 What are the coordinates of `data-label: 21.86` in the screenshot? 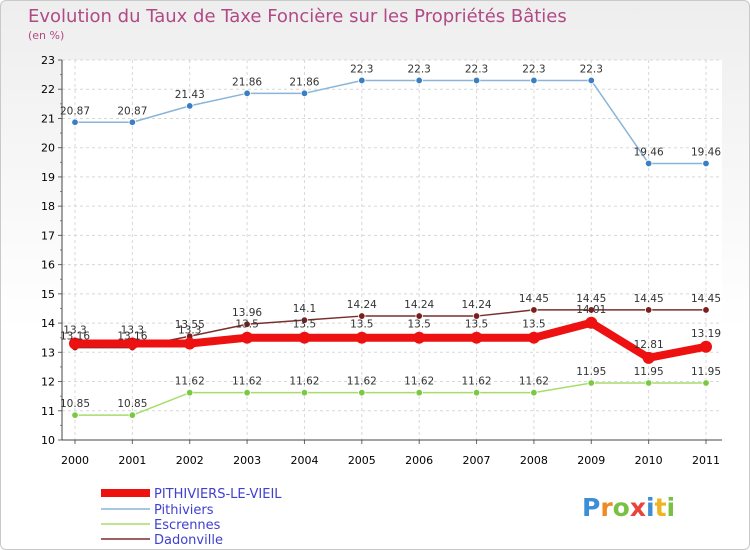 It's located at (247, 82).